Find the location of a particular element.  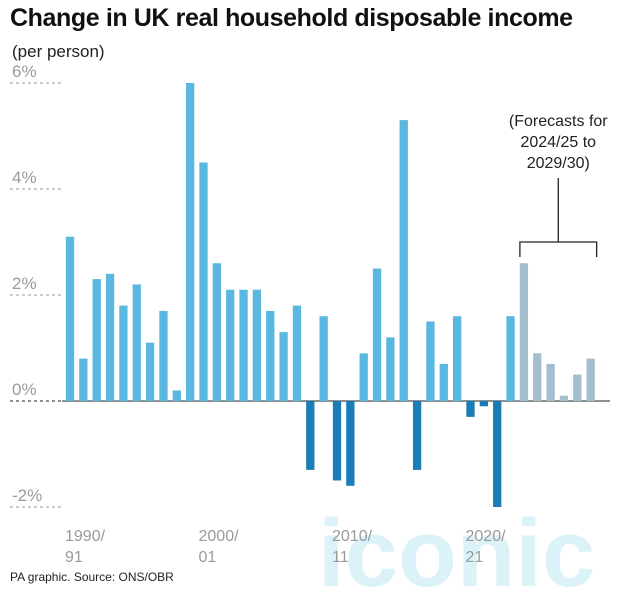

chart-subtitle: (per person) is located at coordinates (58, 51).